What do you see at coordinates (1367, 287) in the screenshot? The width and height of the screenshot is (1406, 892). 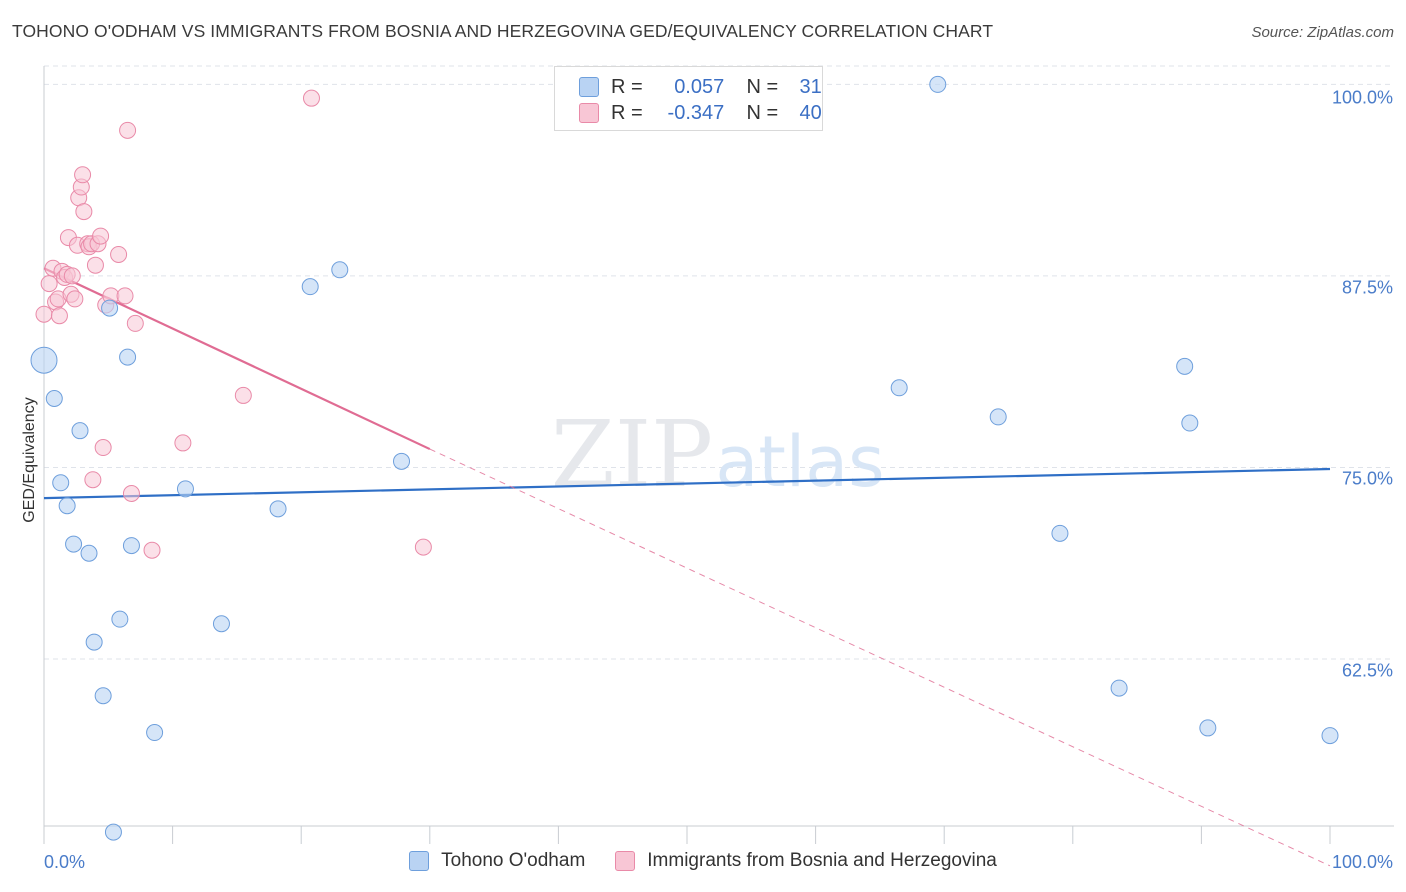 I see `y-tick-label-87-5: 87.5%` at bounding box center [1367, 287].